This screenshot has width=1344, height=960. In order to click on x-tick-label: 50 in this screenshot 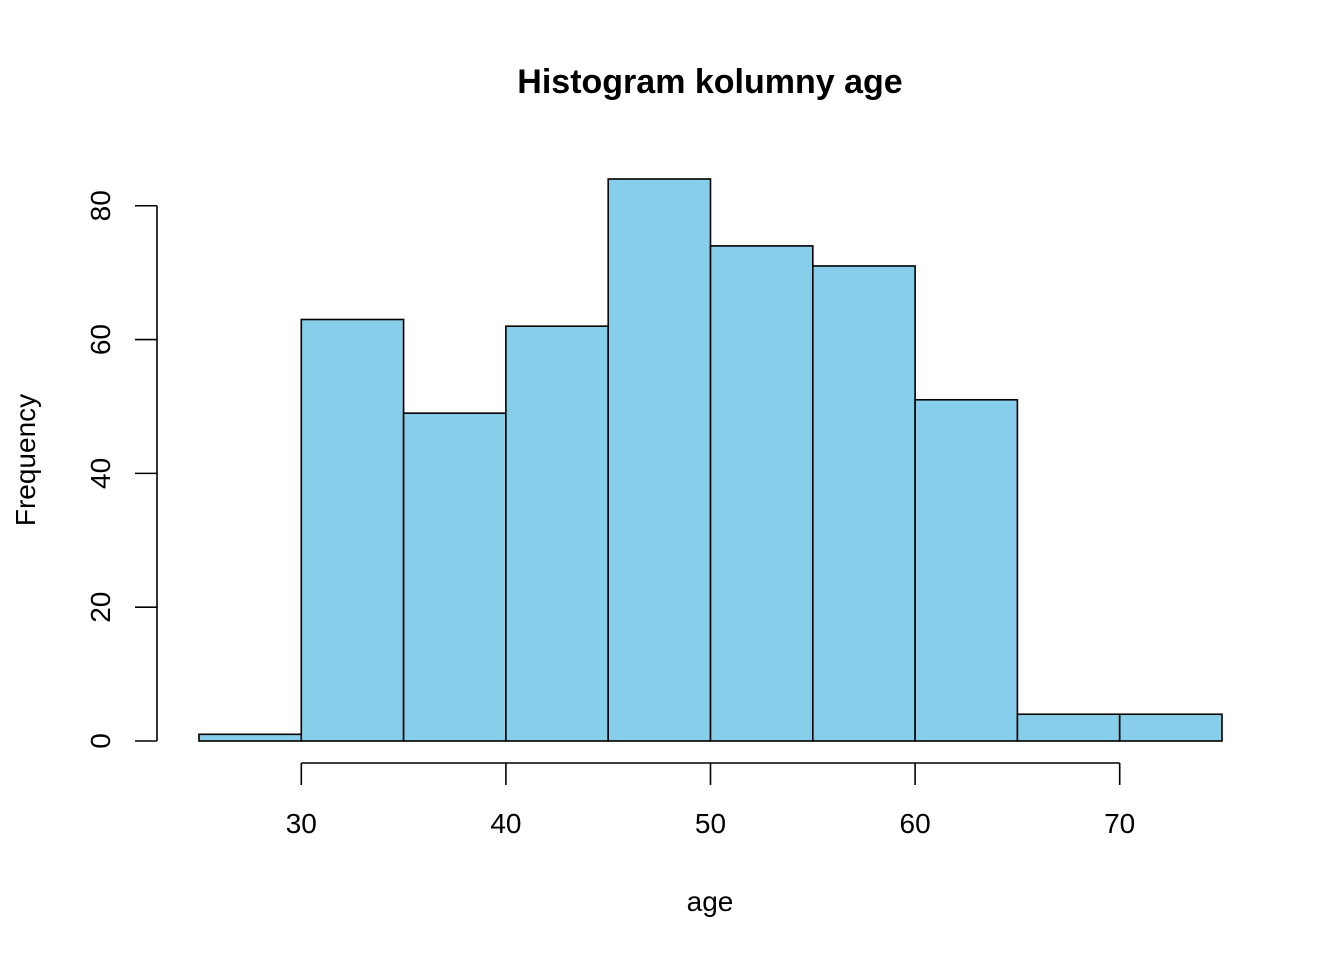, I will do `click(710, 823)`.